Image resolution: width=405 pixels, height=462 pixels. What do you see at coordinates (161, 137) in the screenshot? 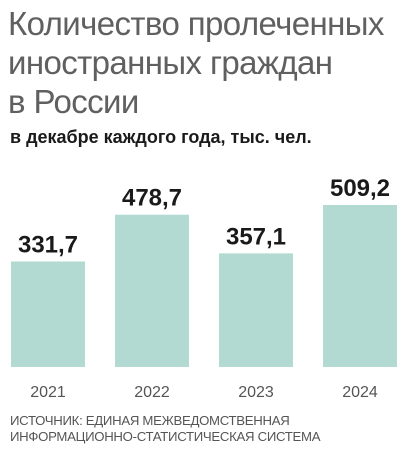
I see `chart-subtitle: в декабре каждого года, тыс. чел.` at bounding box center [161, 137].